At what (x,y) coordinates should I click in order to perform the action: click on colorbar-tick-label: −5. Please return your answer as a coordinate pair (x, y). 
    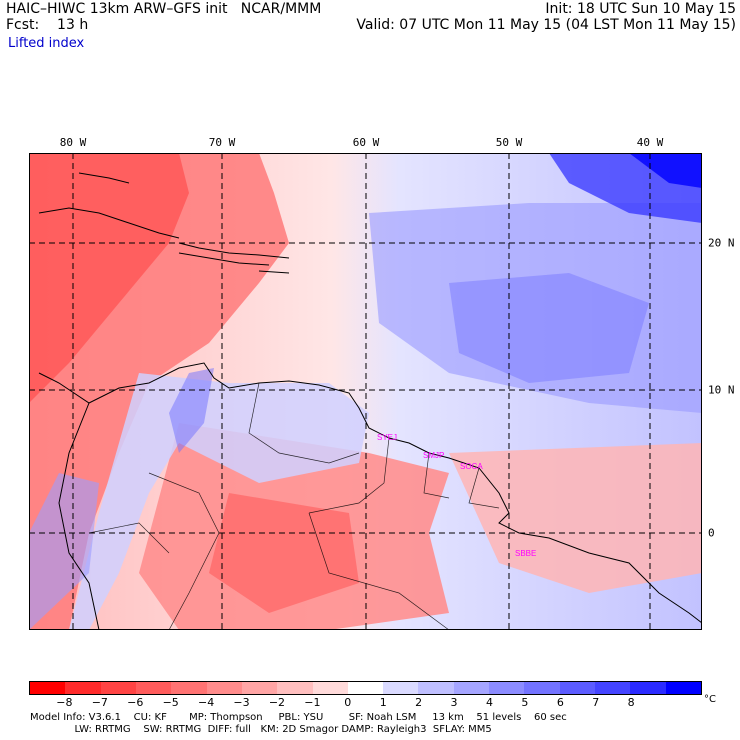
    Looking at the image, I should click on (170, 702).